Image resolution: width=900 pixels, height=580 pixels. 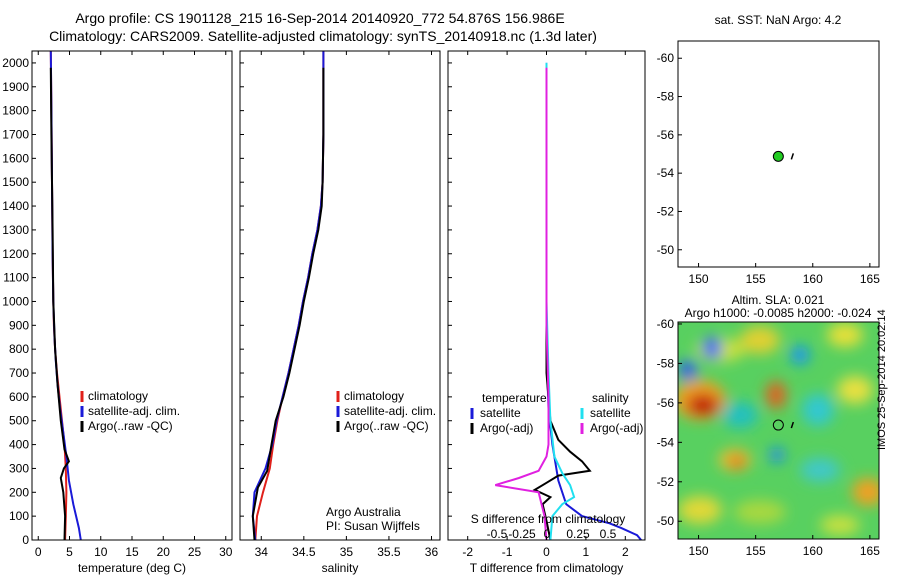 What do you see at coordinates (778, 300) in the screenshot?
I see `sla-map-title-line1: Altim. SLA: 0.021` at bounding box center [778, 300].